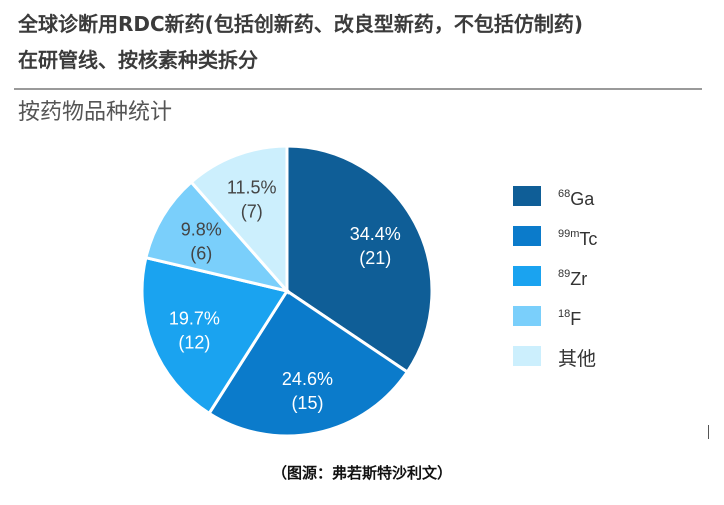 This screenshot has width=724, height=505. What do you see at coordinates (577, 359) in the screenshot?
I see `legend-label-4: 其他` at bounding box center [577, 359].